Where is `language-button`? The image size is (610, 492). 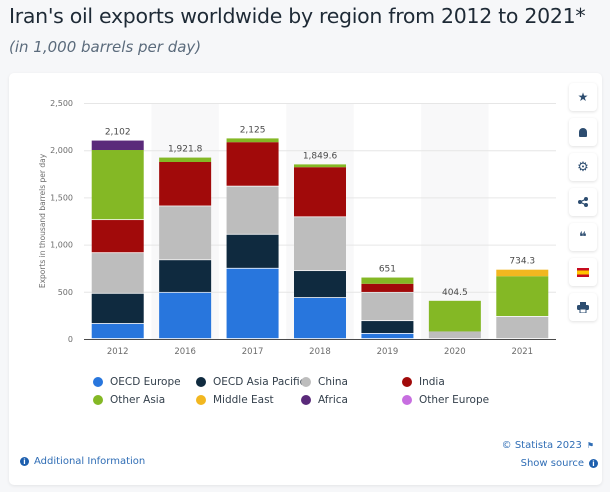
language-button is located at coordinates (583, 272).